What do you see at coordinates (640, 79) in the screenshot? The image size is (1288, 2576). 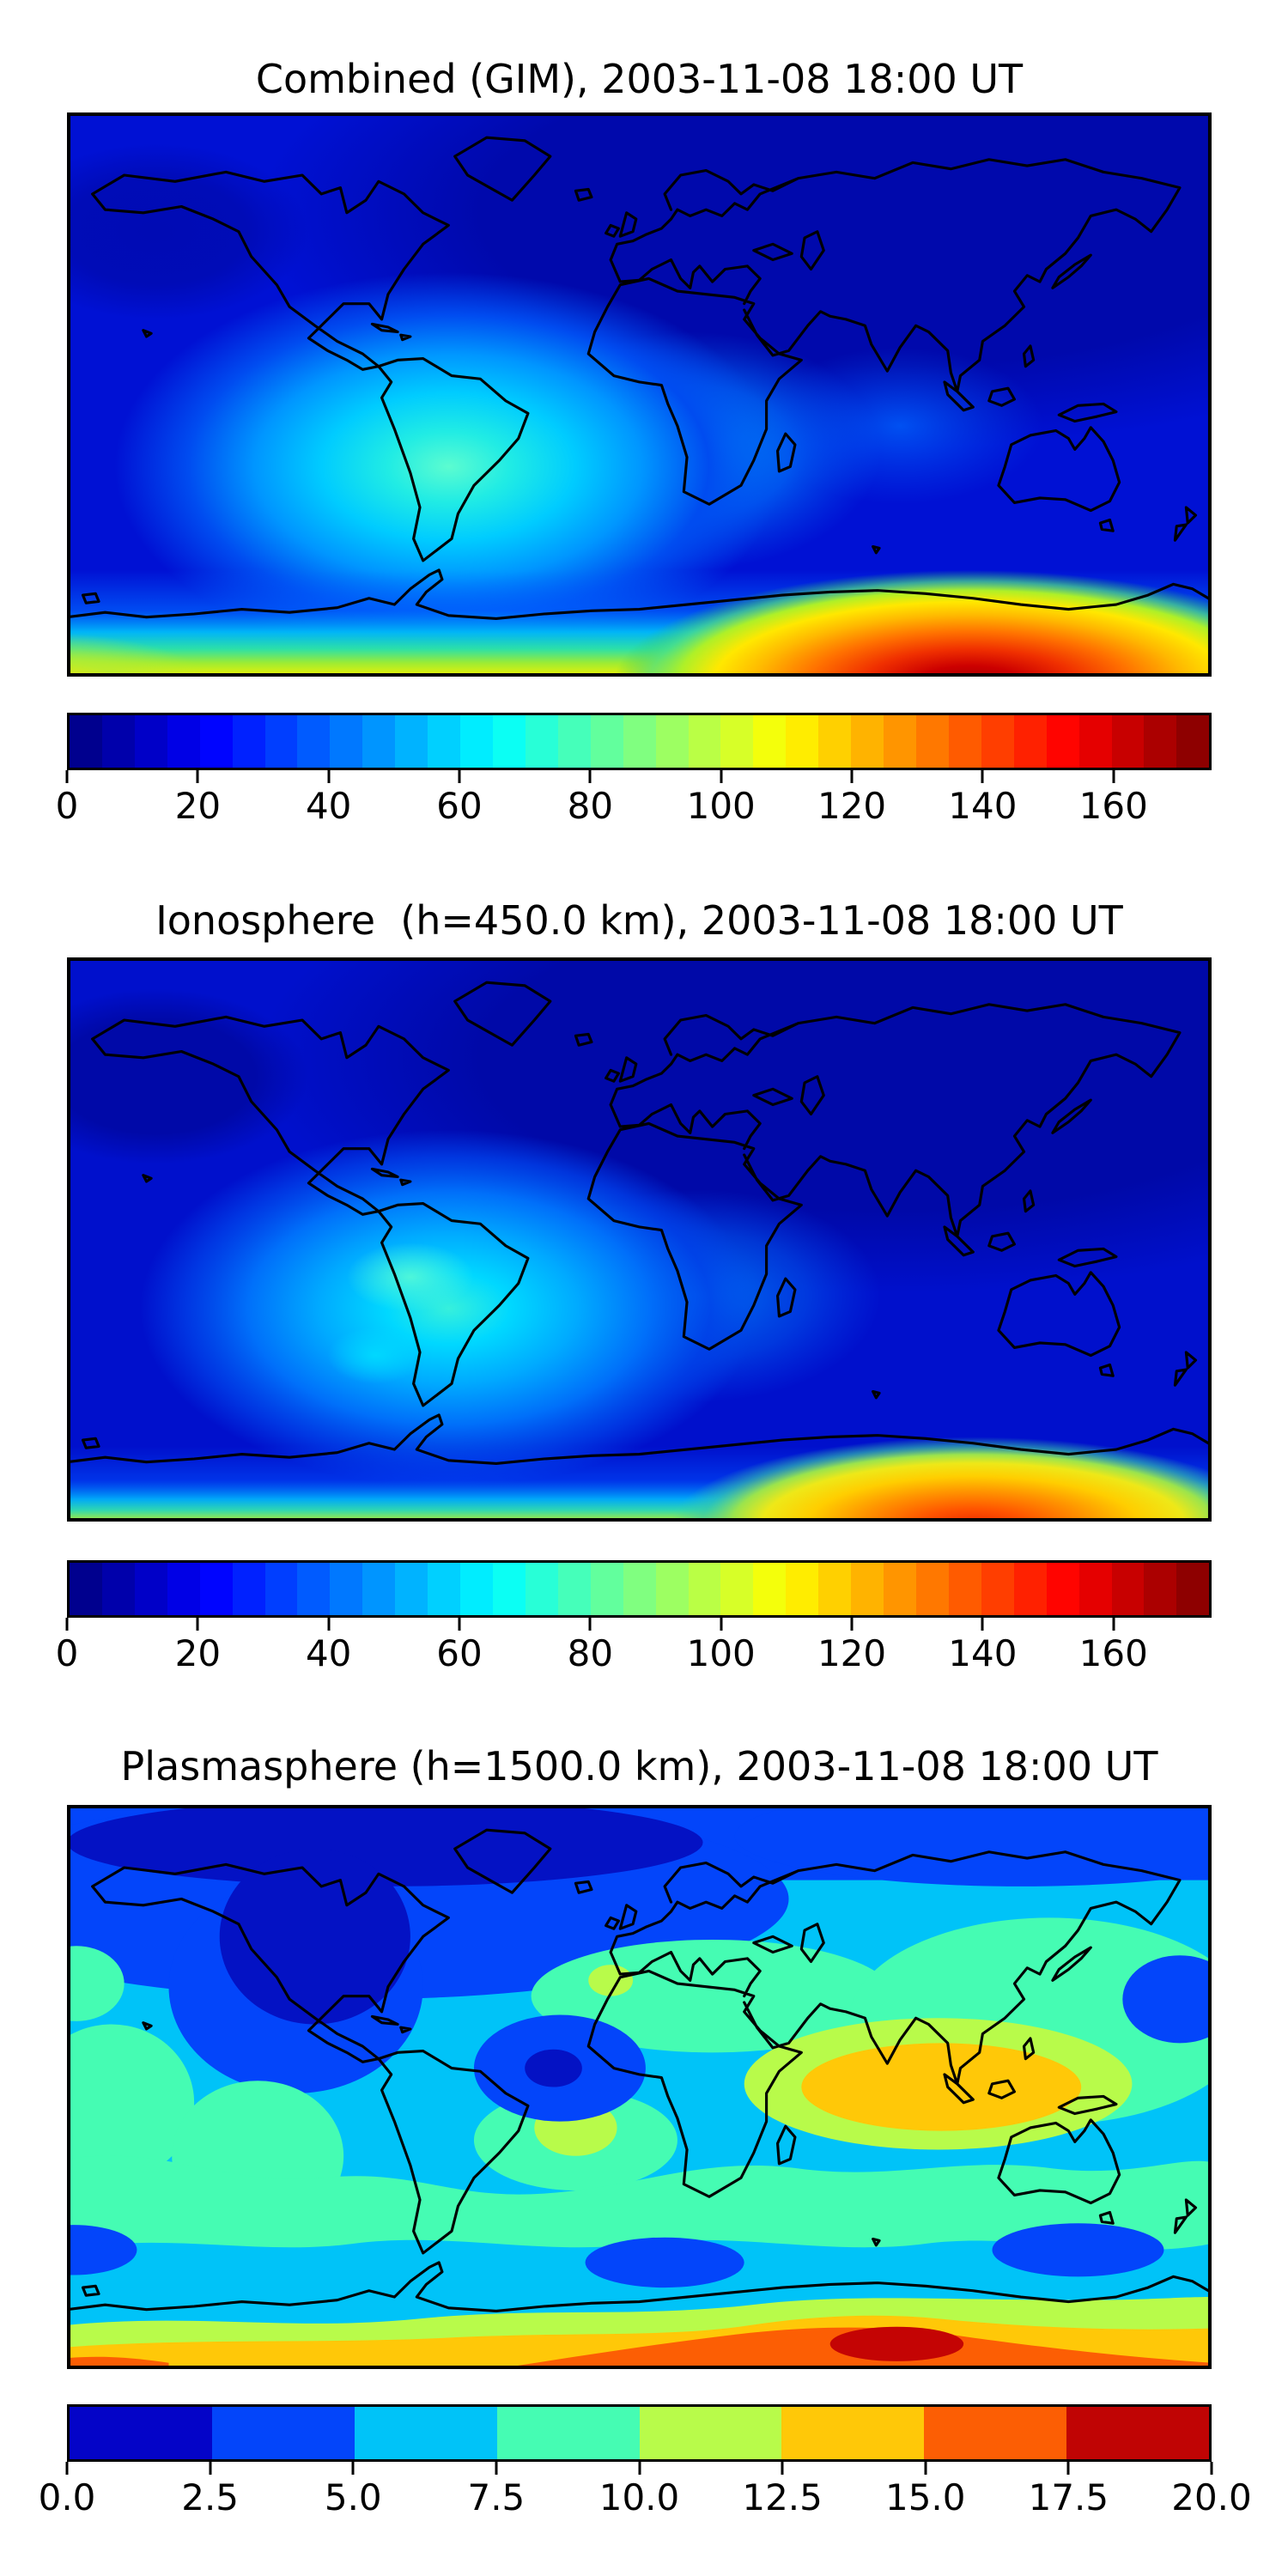 I see `panel1-title: Combined (GIM), 2003-11-08 18:00 UT` at bounding box center [640, 79].